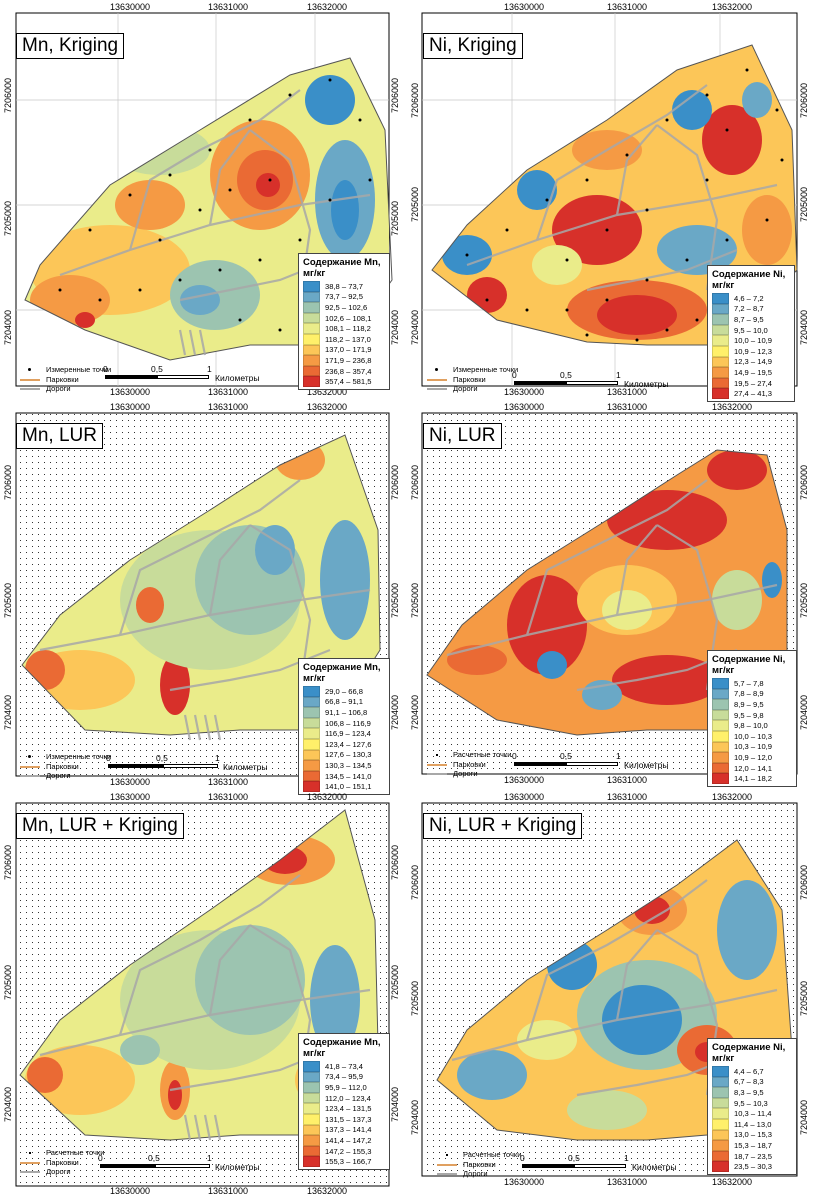  What do you see at coordinates (749, 1071) in the screenshot?
I see `legend-range-label: 4,4 – 6,7` at bounding box center [749, 1071].